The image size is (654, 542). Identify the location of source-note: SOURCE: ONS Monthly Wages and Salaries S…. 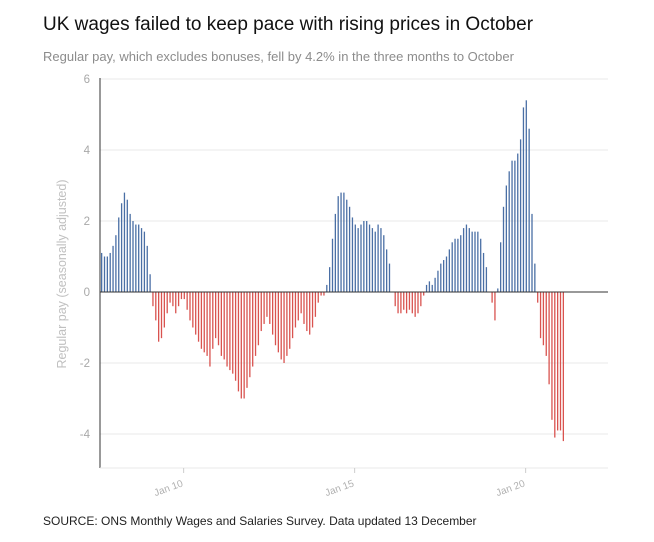
(260, 521).